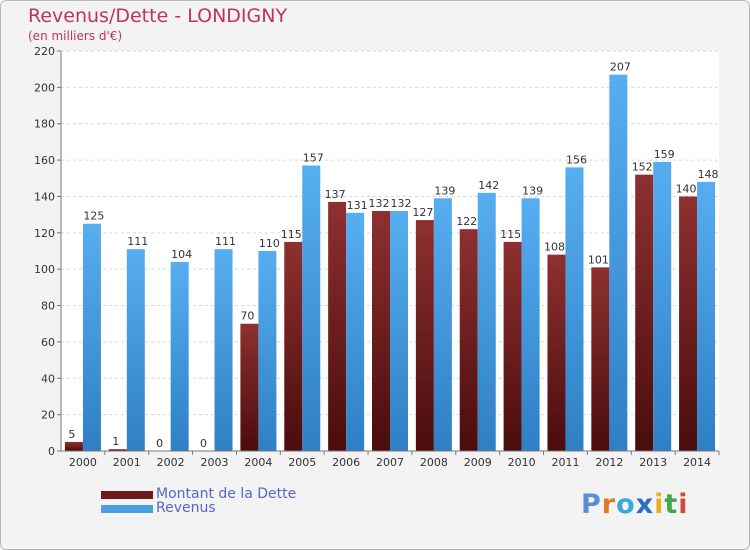  What do you see at coordinates (422, 212) in the screenshot?
I see `data-label-dette: 127` at bounding box center [422, 212].